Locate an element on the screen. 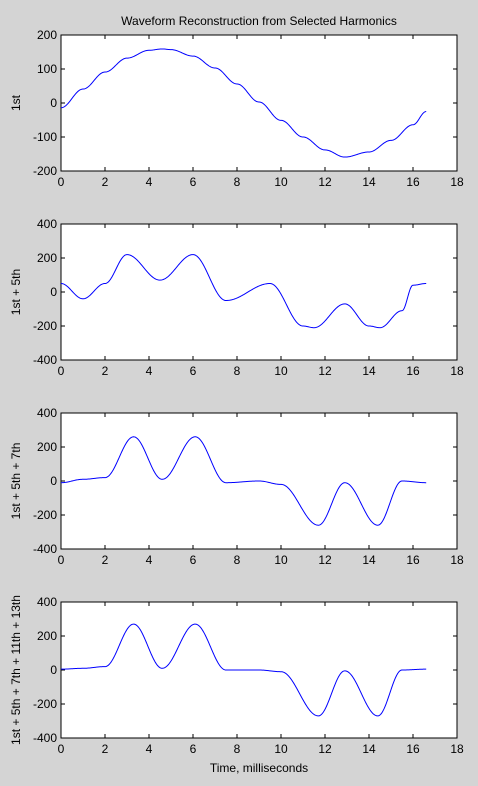 The height and width of the screenshot is (786, 478). y-axis-label: 1st + 5th + 7th + 11th + 13th is located at coordinates (16, 670).